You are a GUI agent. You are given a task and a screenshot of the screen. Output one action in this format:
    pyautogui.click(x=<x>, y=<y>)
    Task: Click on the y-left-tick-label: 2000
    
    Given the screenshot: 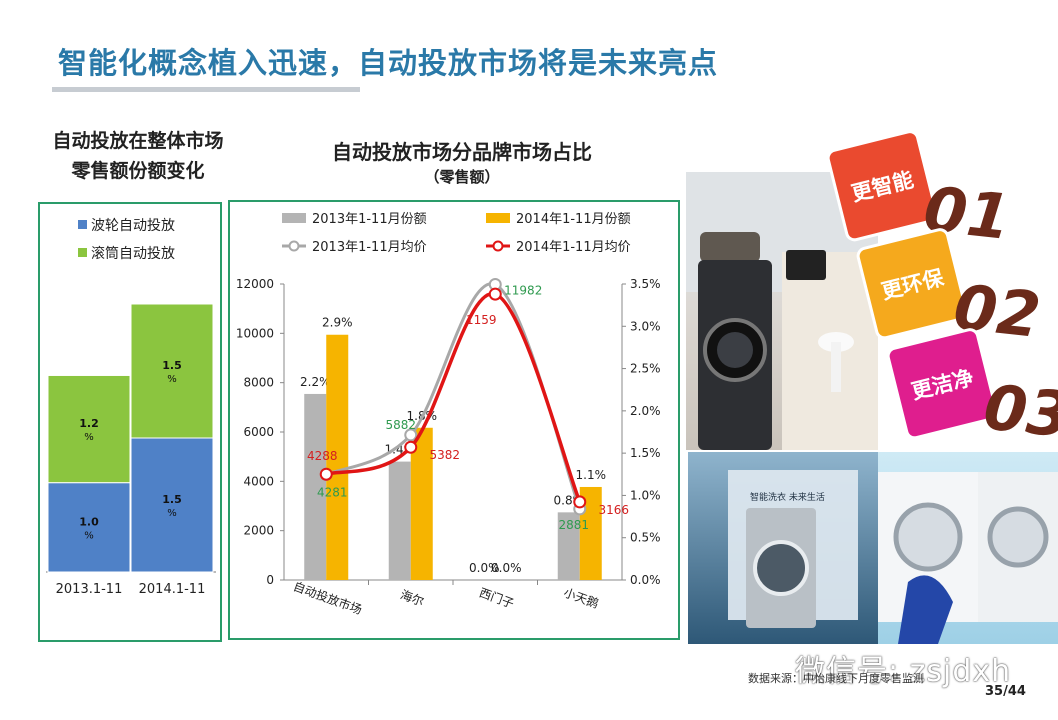 What is the action you would take?
    pyautogui.click(x=258, y=531)
    